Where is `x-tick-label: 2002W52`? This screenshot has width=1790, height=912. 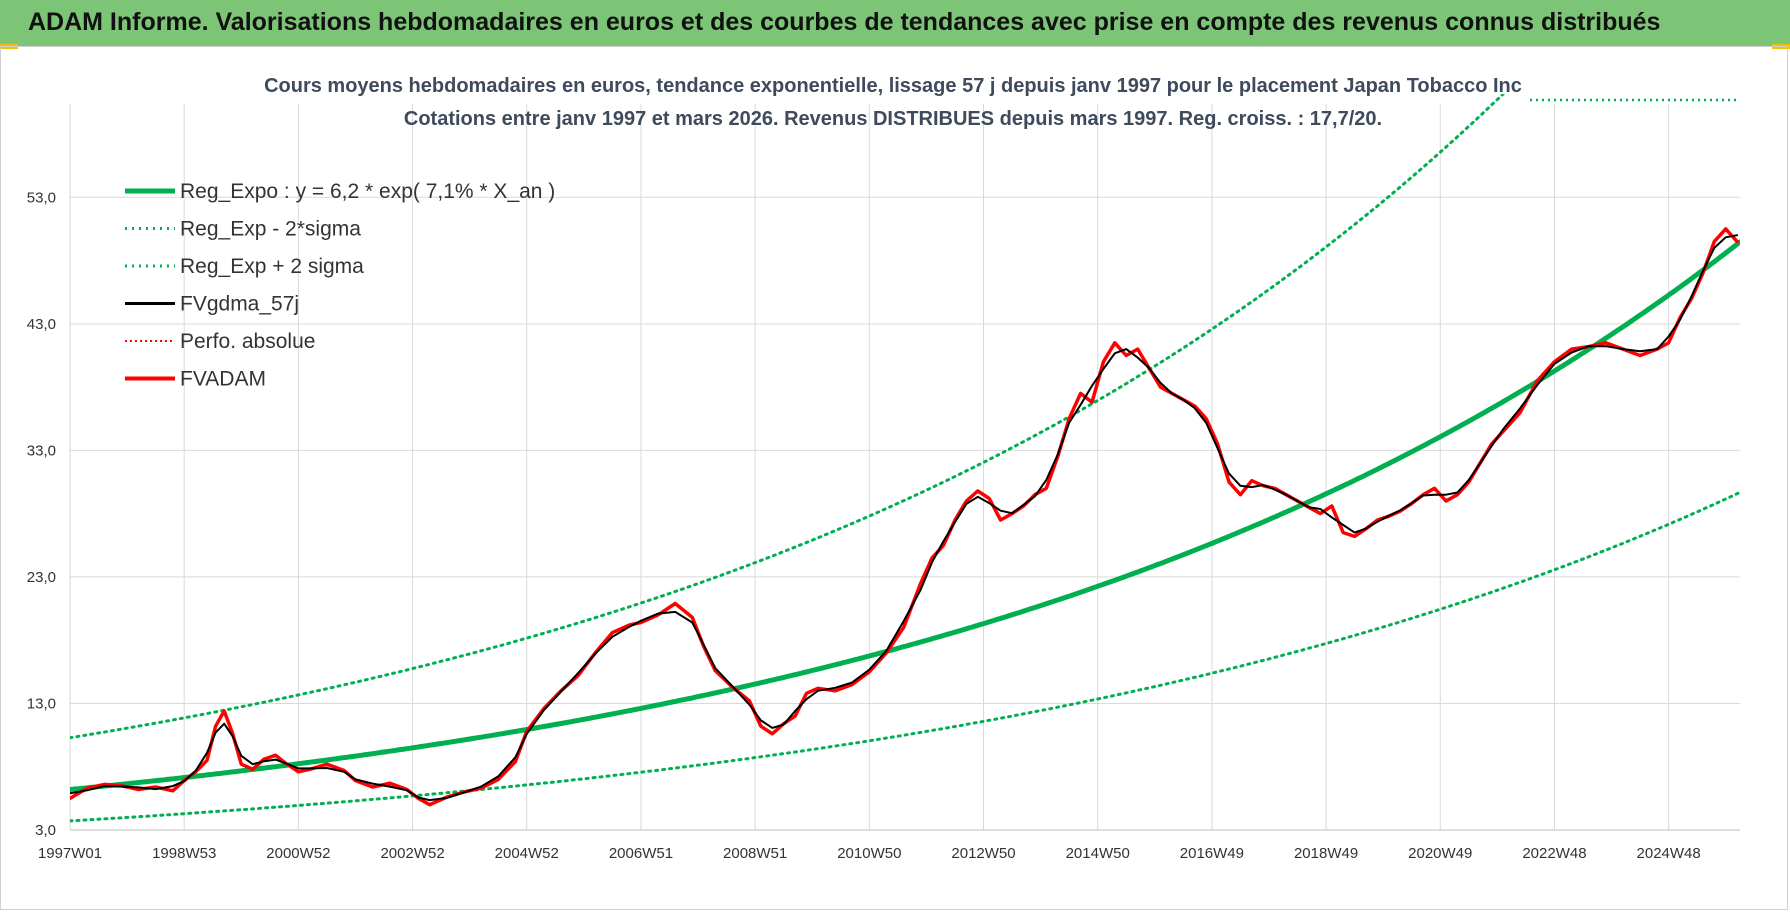
x-tick-label: 2002W52 is located at coordinates (412, 853).